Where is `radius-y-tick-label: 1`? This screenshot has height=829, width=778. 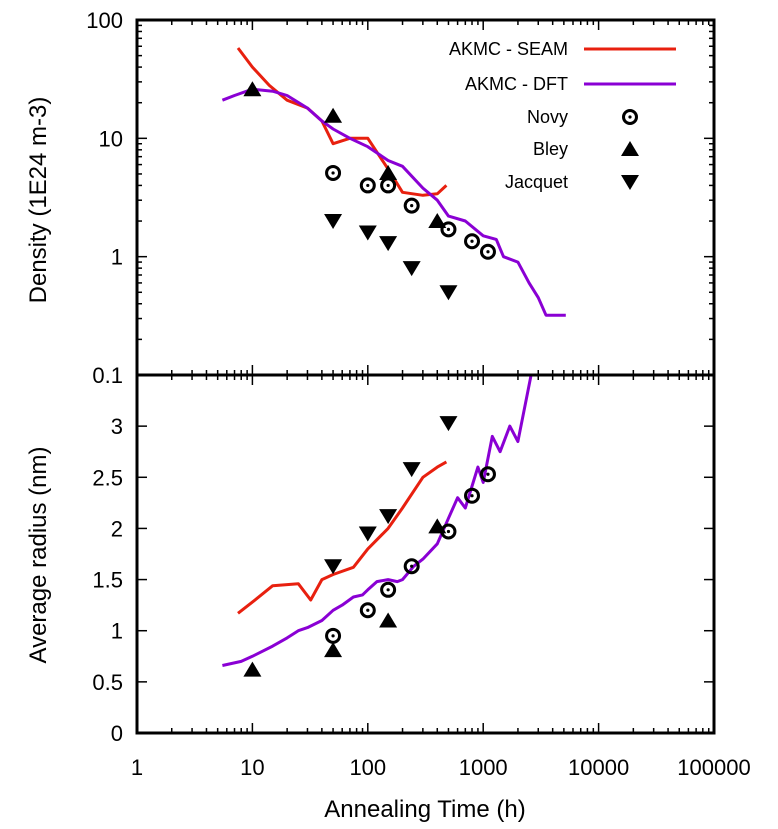 radius-y-tick-label: 1 is located at coordinates (117, 631).